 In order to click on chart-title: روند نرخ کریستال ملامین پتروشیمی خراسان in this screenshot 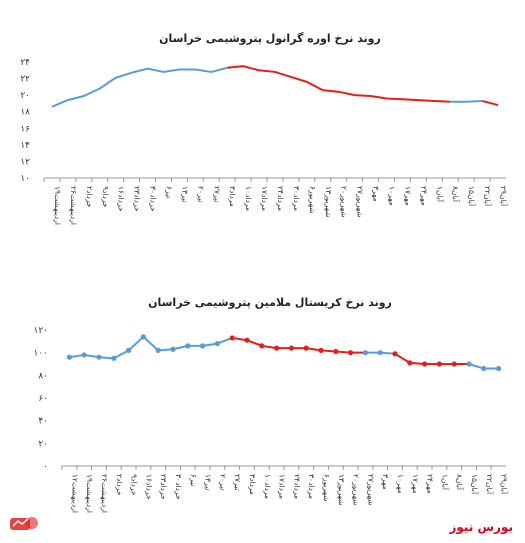, I will do `click(270, 302)`.